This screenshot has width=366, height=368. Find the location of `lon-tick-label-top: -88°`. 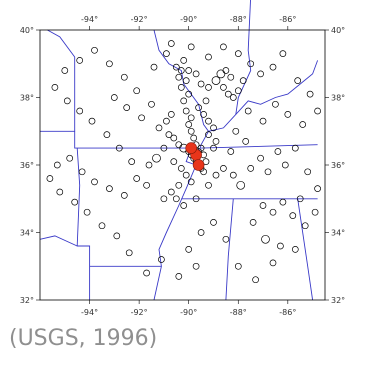

lon-tick-label-top: -88° is located at coordinates (238, 19).